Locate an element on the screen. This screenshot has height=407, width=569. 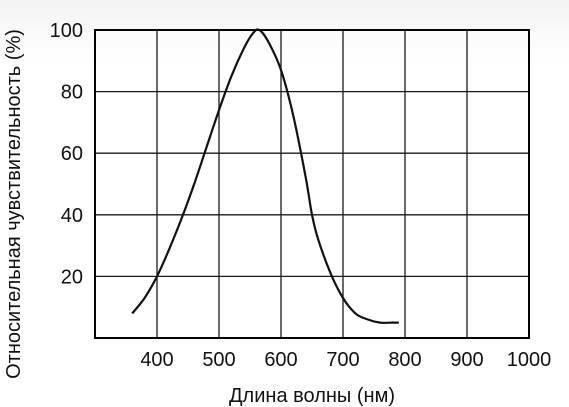
x-tick-label: 700 is located at coordinates (342, 360).